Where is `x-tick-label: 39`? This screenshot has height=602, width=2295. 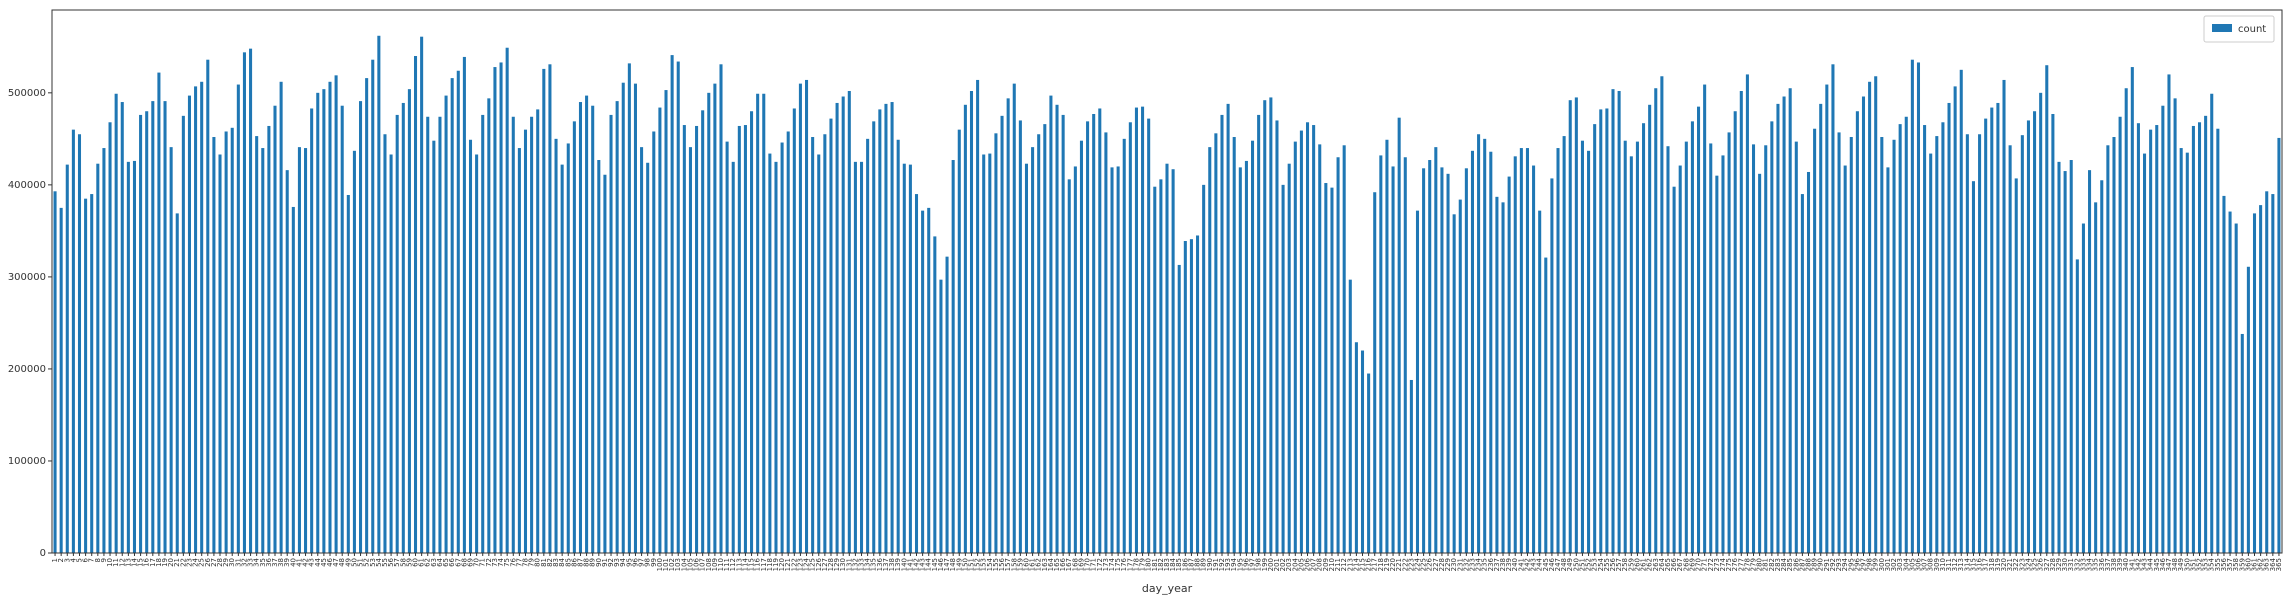
x-tick-label: 39 is located at coordinates (287, 562).